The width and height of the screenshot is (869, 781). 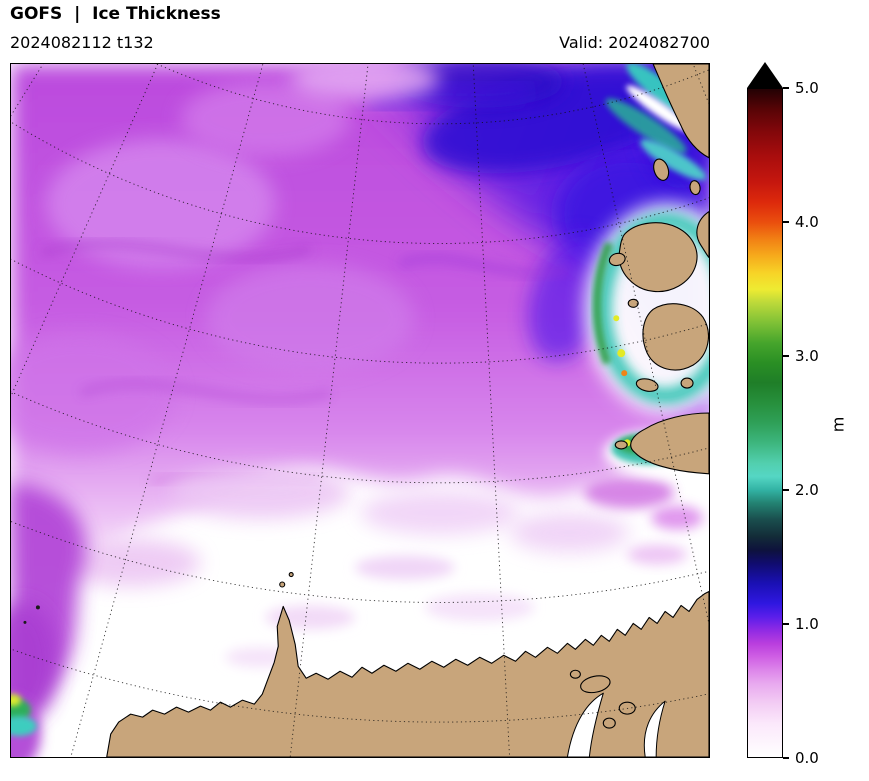 I want to click on colorbar-tick-0: 0.0, so click(x=801, y=758).